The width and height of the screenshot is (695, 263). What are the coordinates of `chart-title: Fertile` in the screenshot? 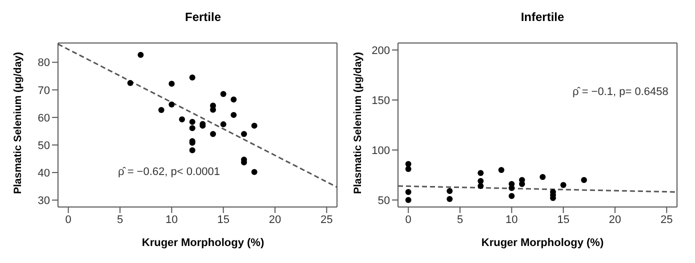 It's located at (203, 17).